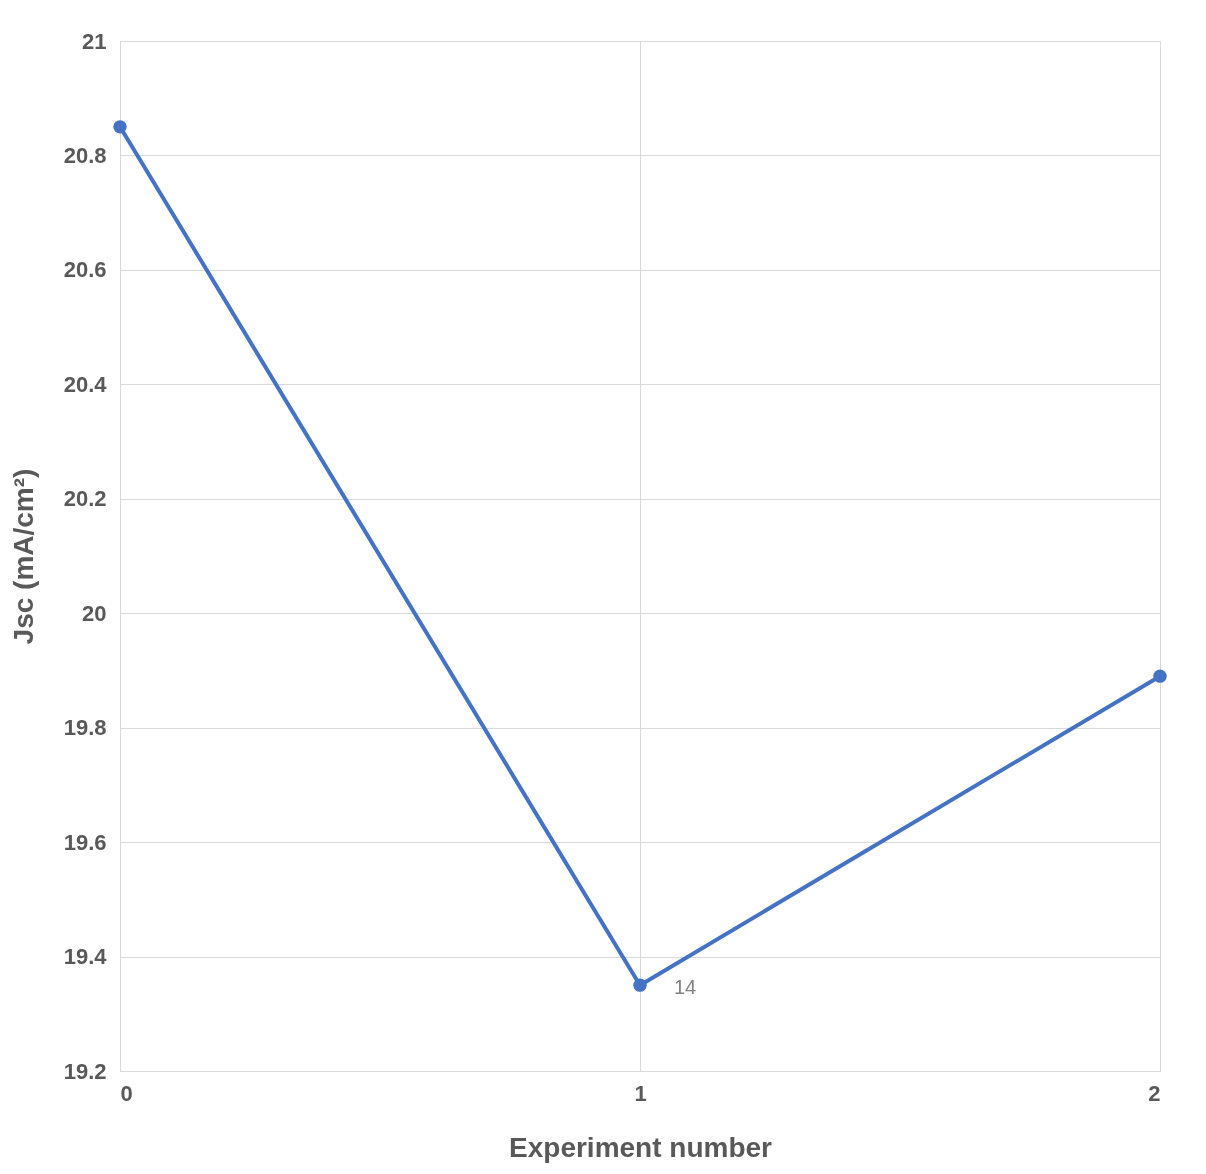  Describe the element at coordinates (126, 1093) in the screenshot. I see `x-tick-label: 0` at that location.